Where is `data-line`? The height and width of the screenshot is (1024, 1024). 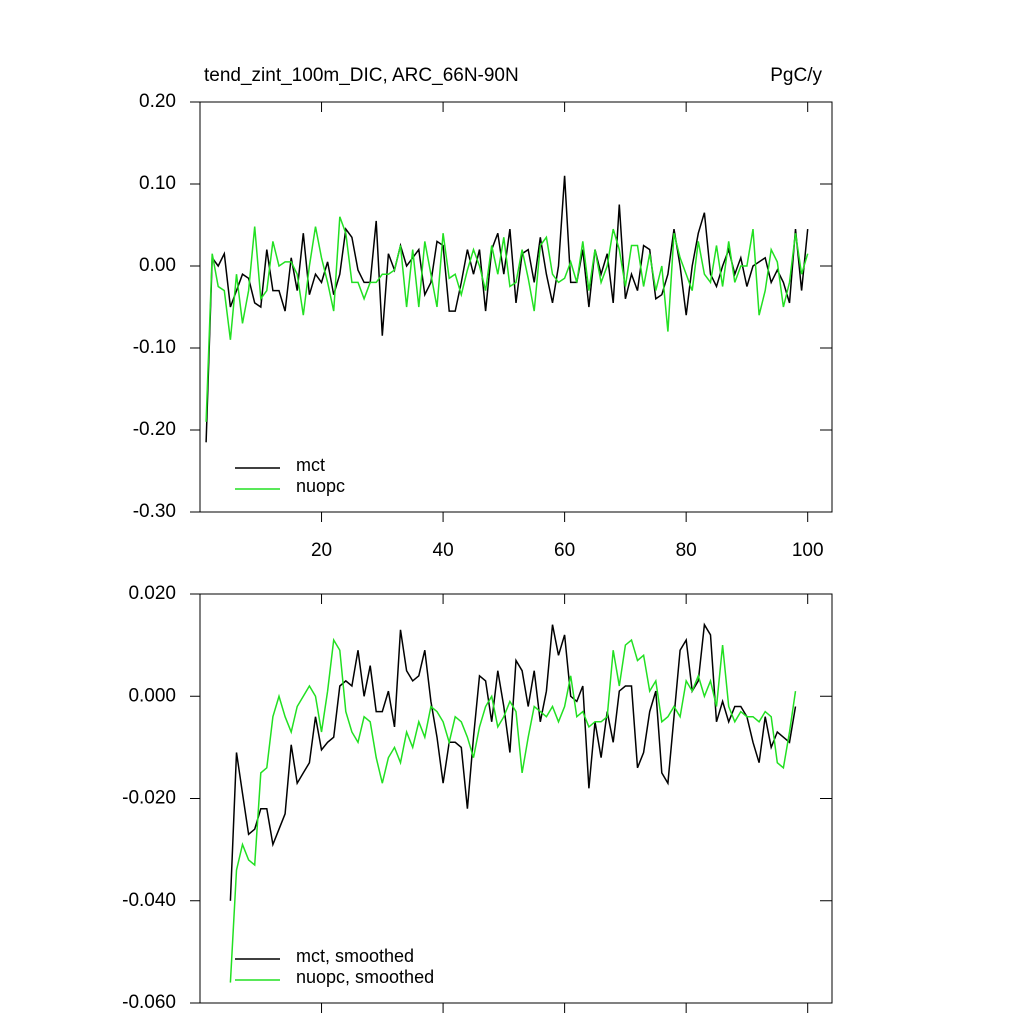
data-line is located at coordinates (507, 319).